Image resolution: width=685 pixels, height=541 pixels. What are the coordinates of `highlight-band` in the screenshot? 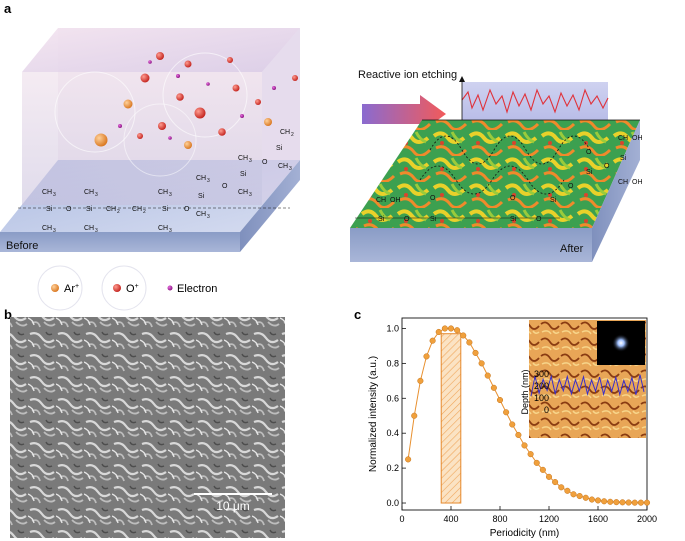 It's located at (451, 418).